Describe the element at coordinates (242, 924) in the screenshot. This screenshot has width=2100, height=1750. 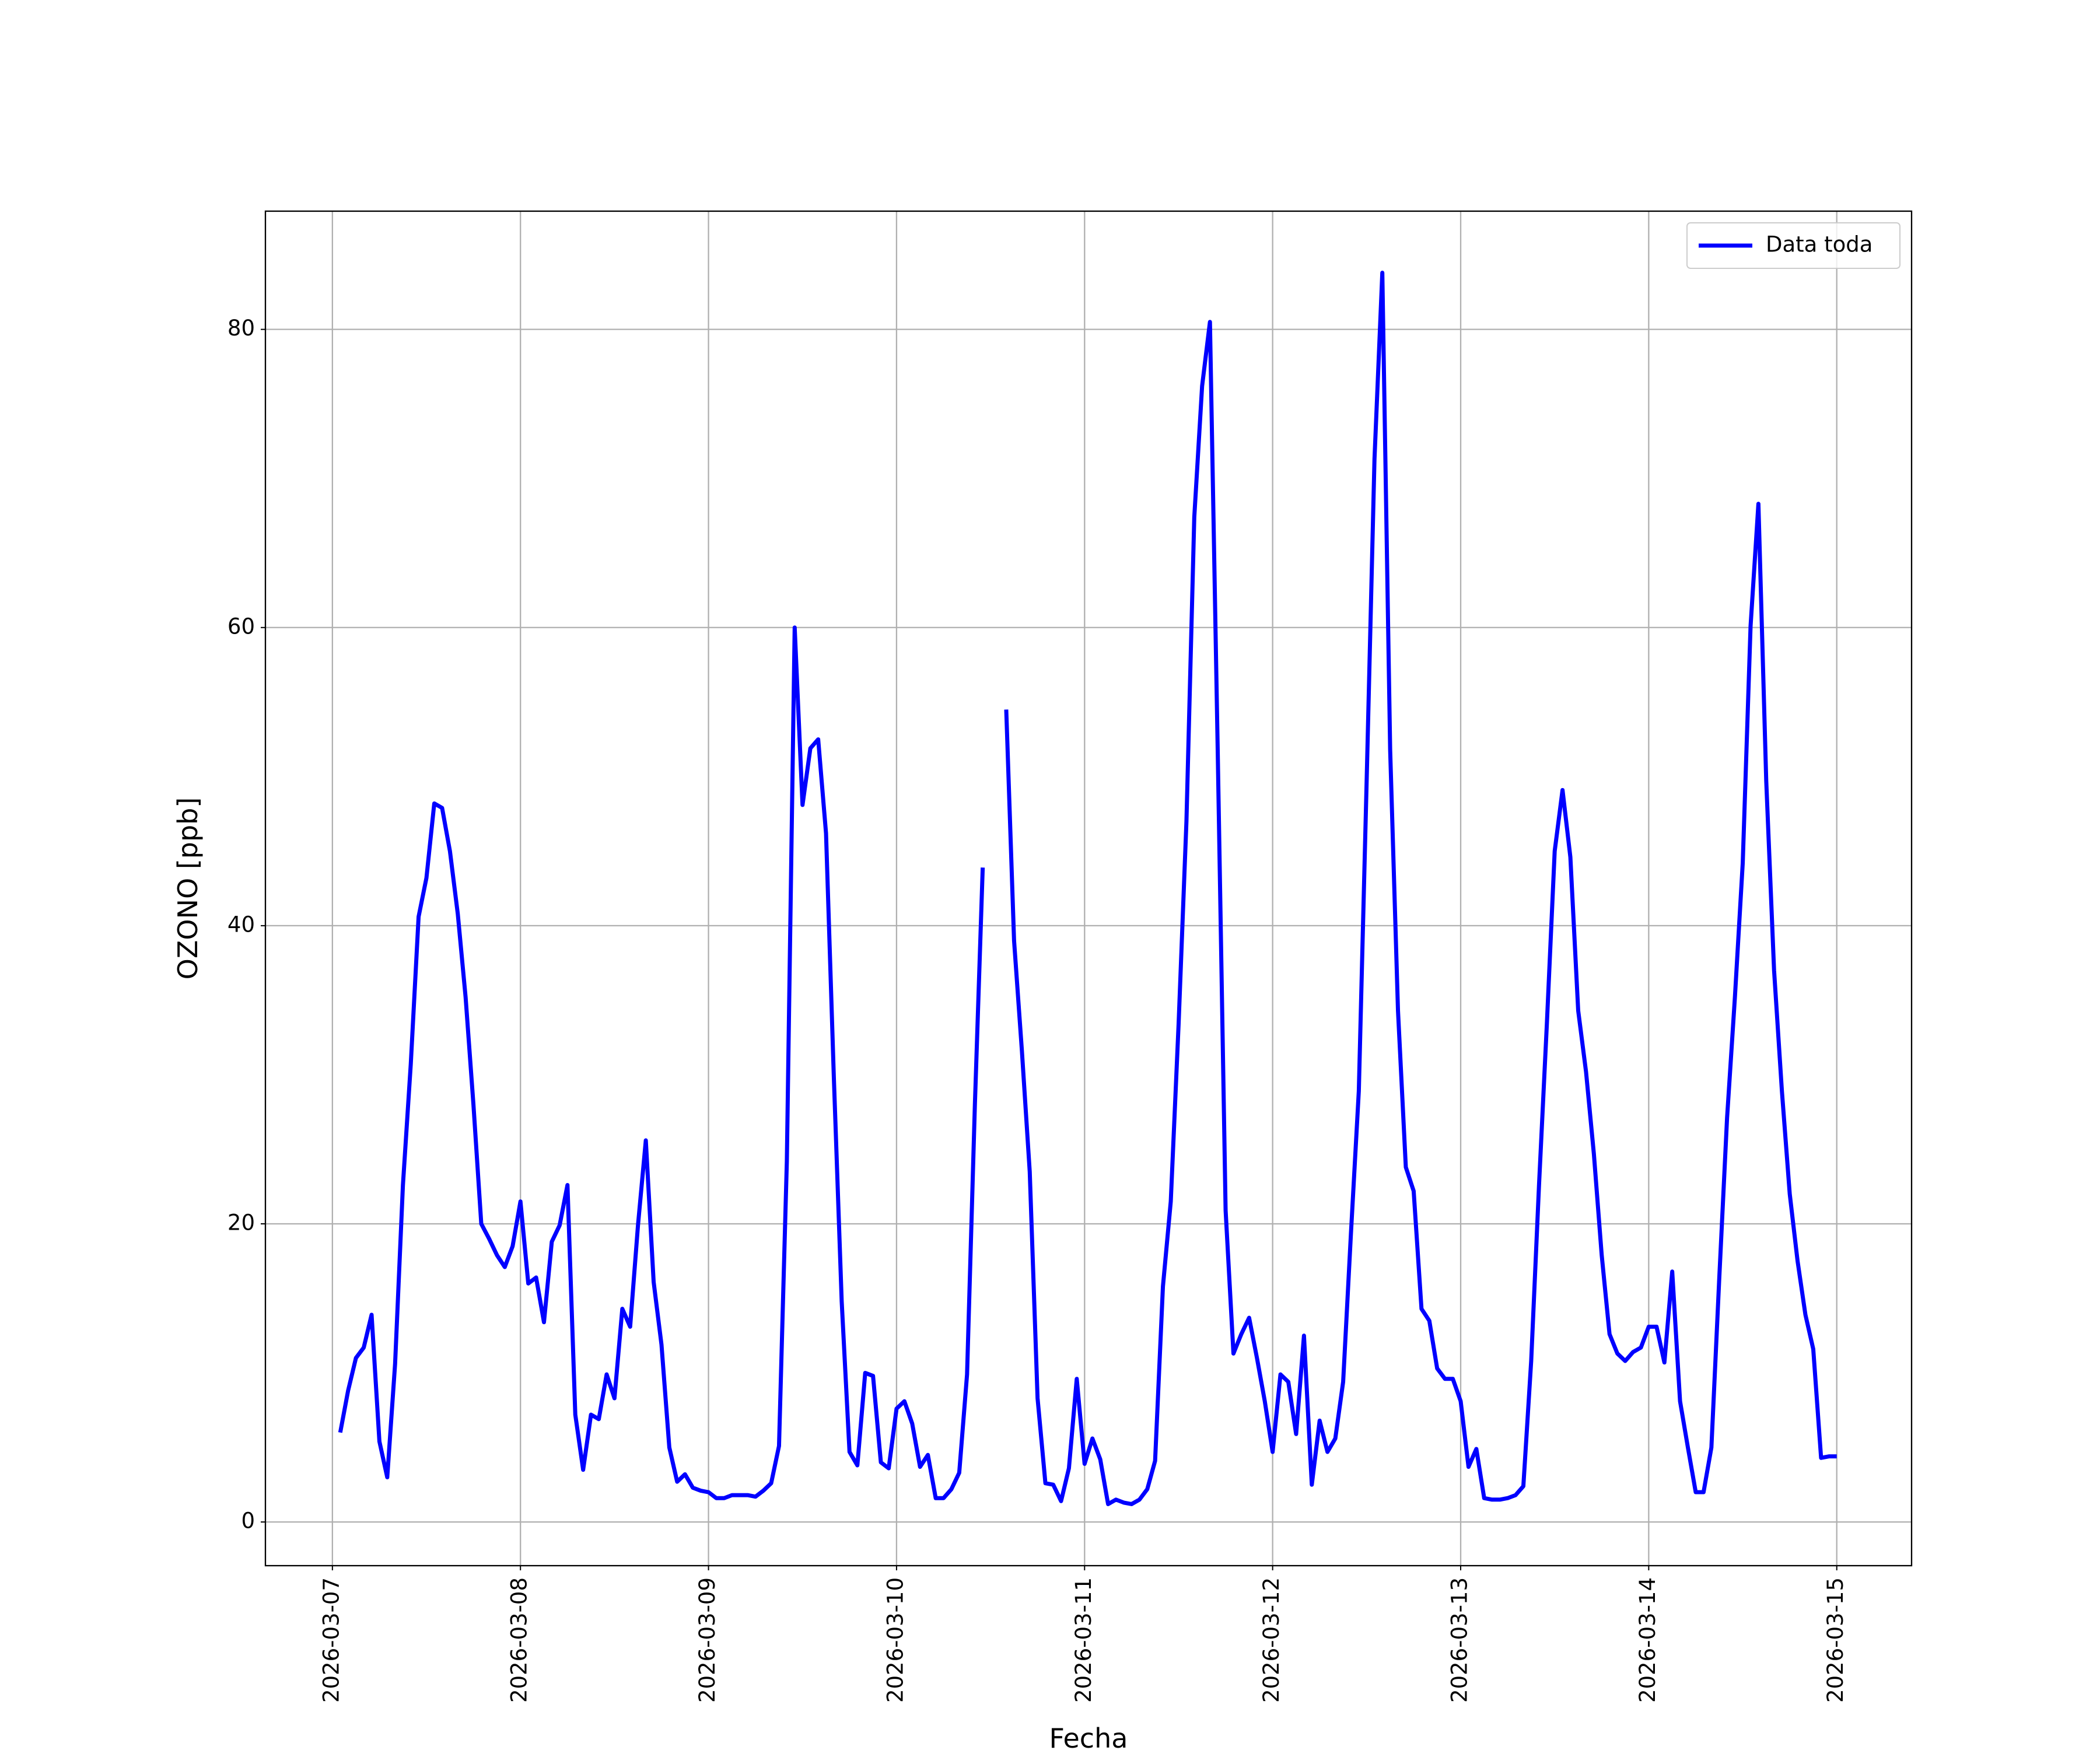
I see `y-tick-label: 40` at that location.